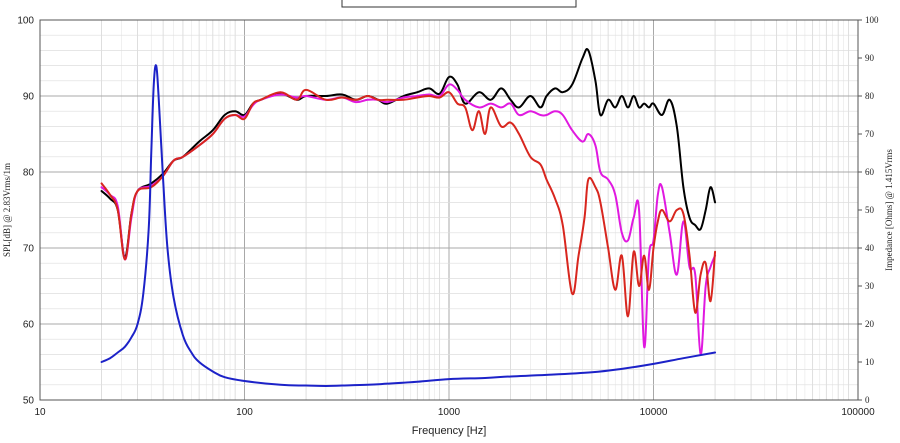 This screenshot has height=443, width=900. Describe the element at coordinates (459, 4) in the screenshot. I see `title-box` at that location.